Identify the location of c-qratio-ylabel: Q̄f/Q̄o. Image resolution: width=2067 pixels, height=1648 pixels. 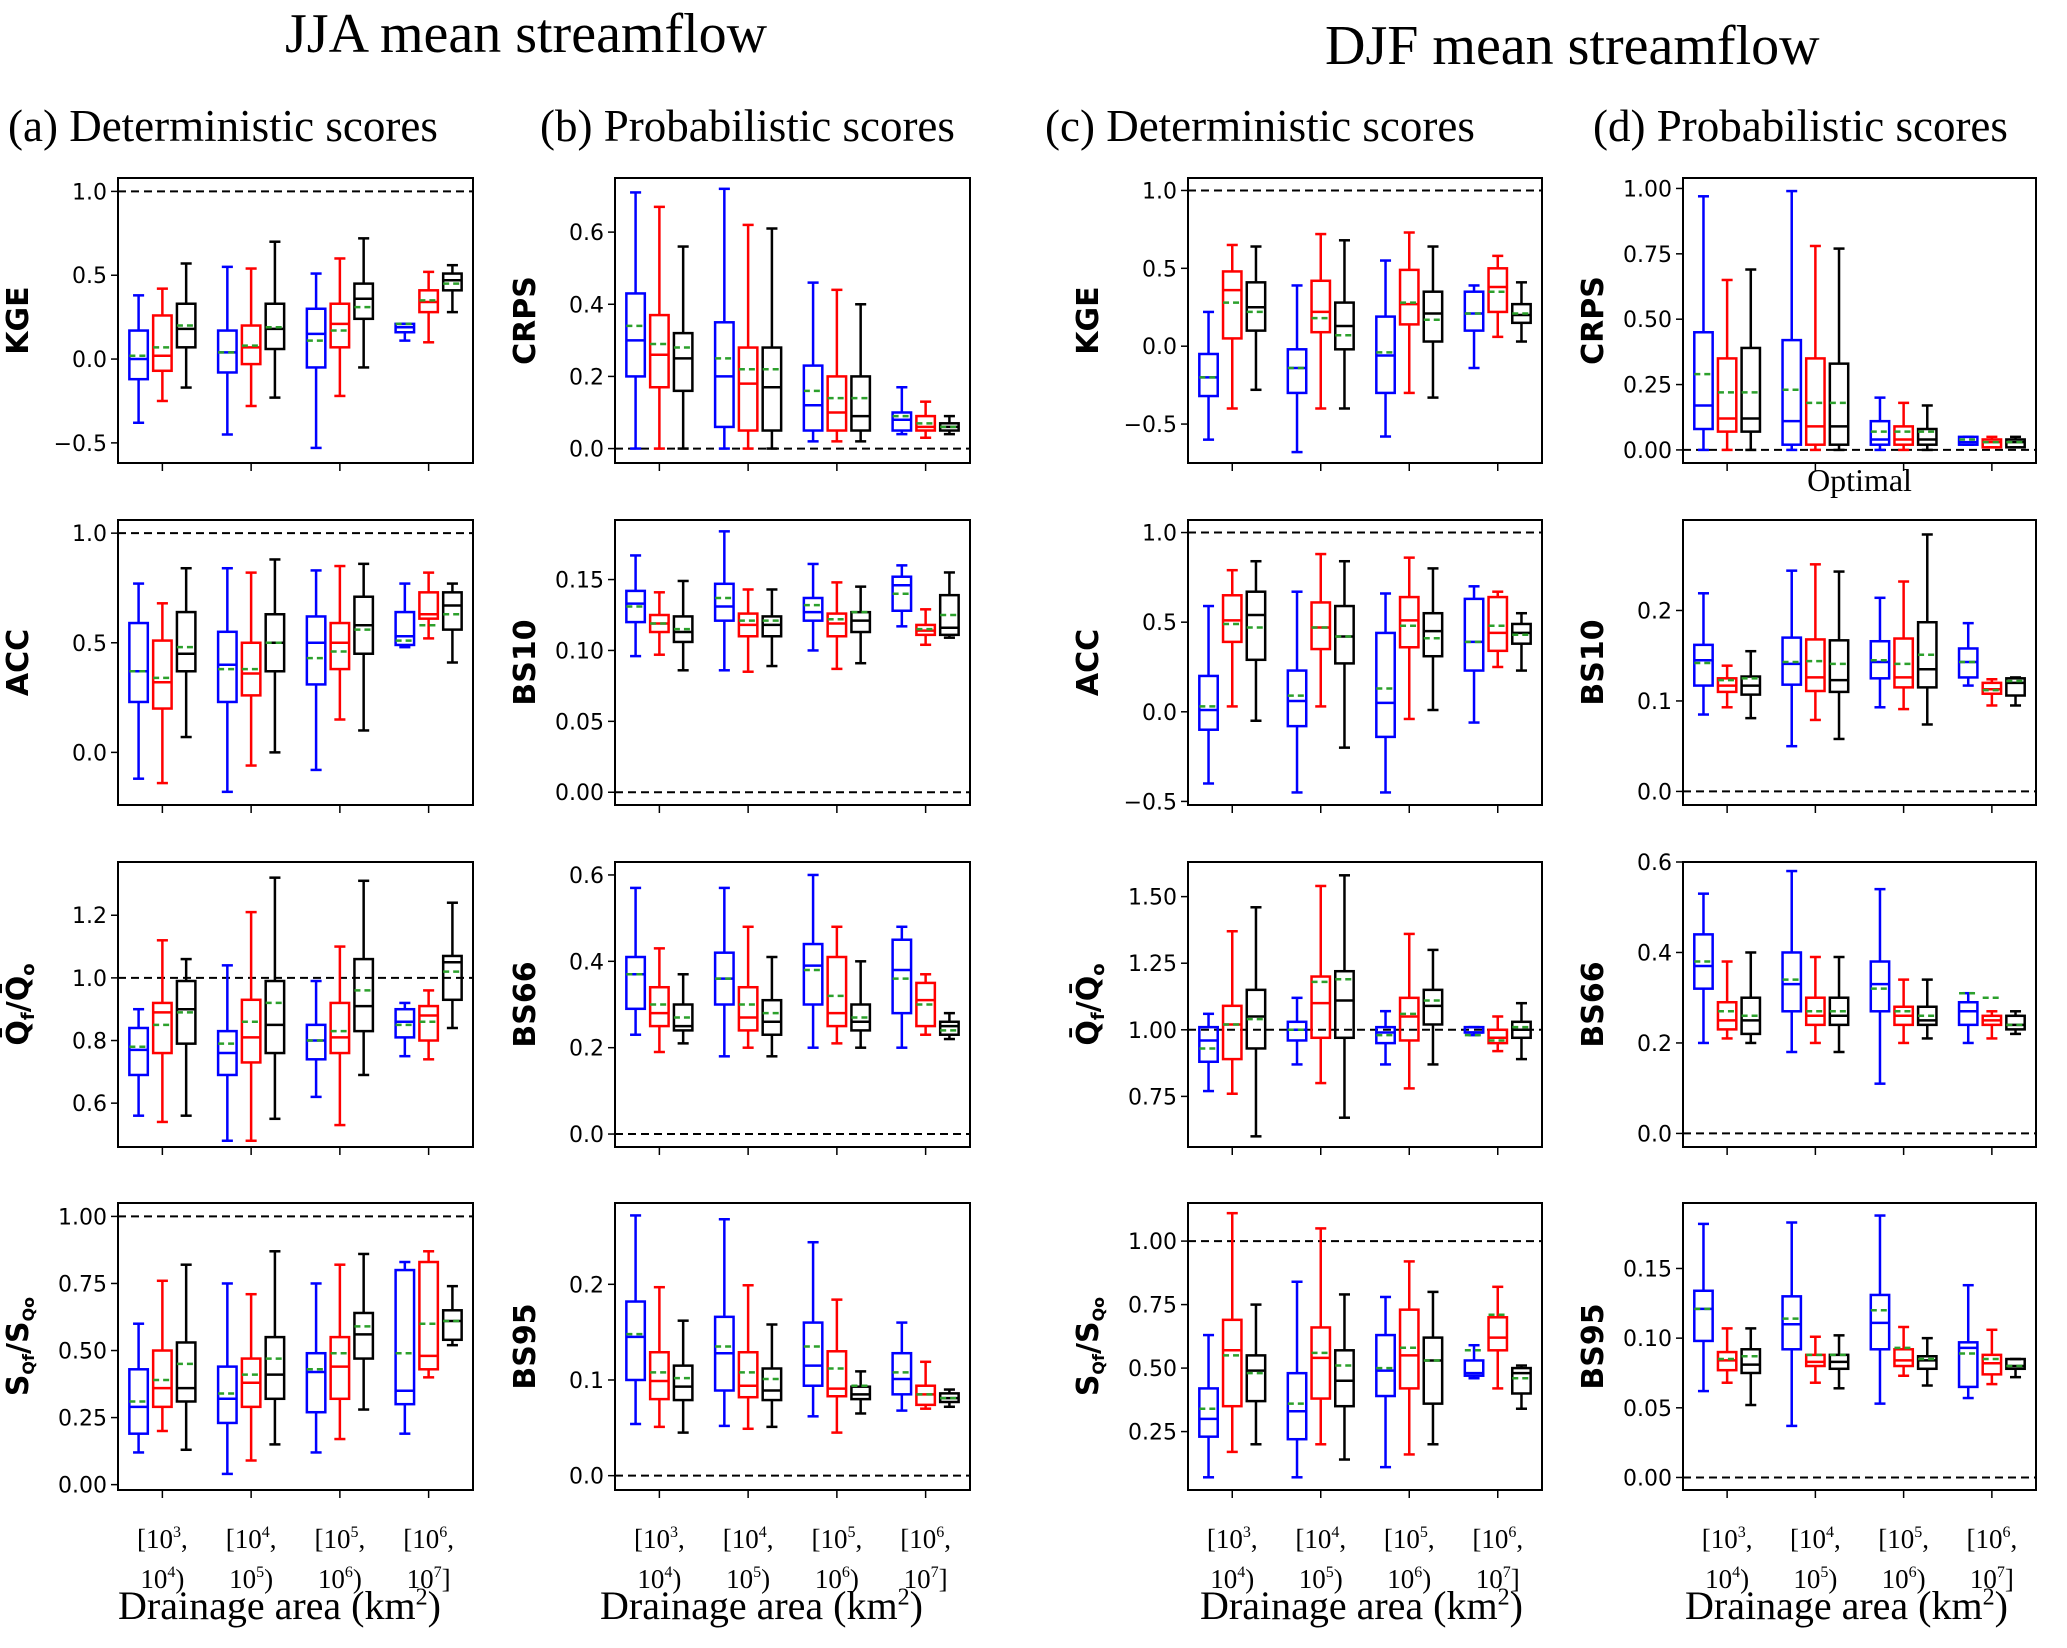
(1089, 1004).